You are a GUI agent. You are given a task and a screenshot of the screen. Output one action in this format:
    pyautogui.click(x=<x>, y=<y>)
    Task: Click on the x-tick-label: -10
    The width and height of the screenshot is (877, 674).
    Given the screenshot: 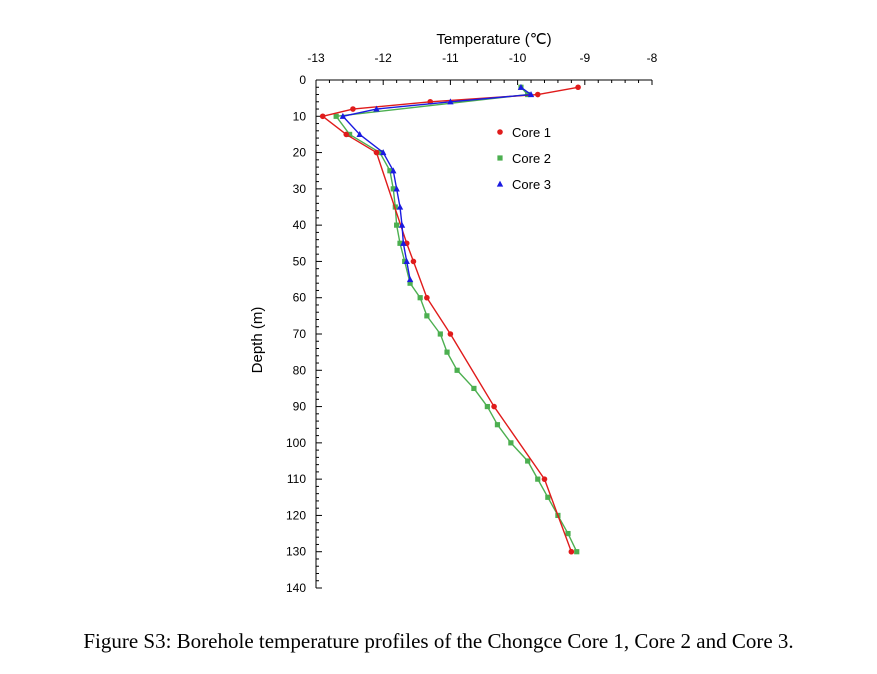 What is the action you would take?
    pyautogui.click(x=518, y=58)
    